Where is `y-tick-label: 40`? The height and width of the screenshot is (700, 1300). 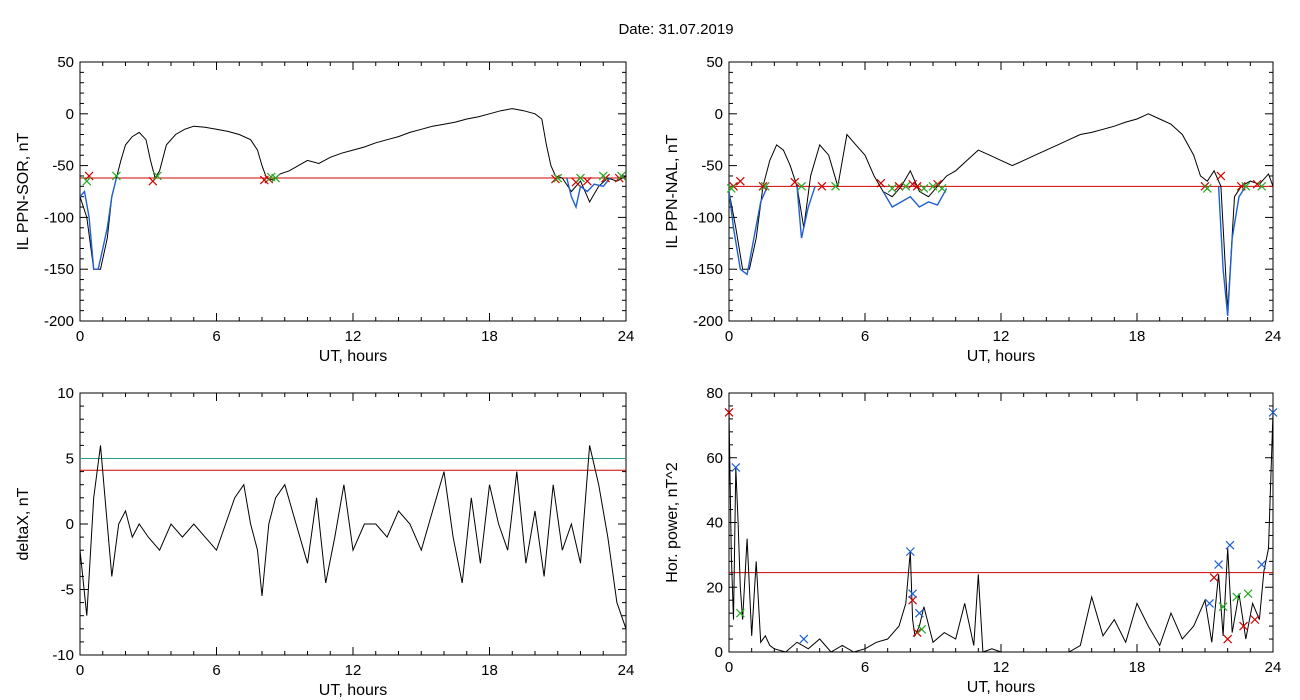 y-tick-label: 40 is located at coordinates (714, 523).